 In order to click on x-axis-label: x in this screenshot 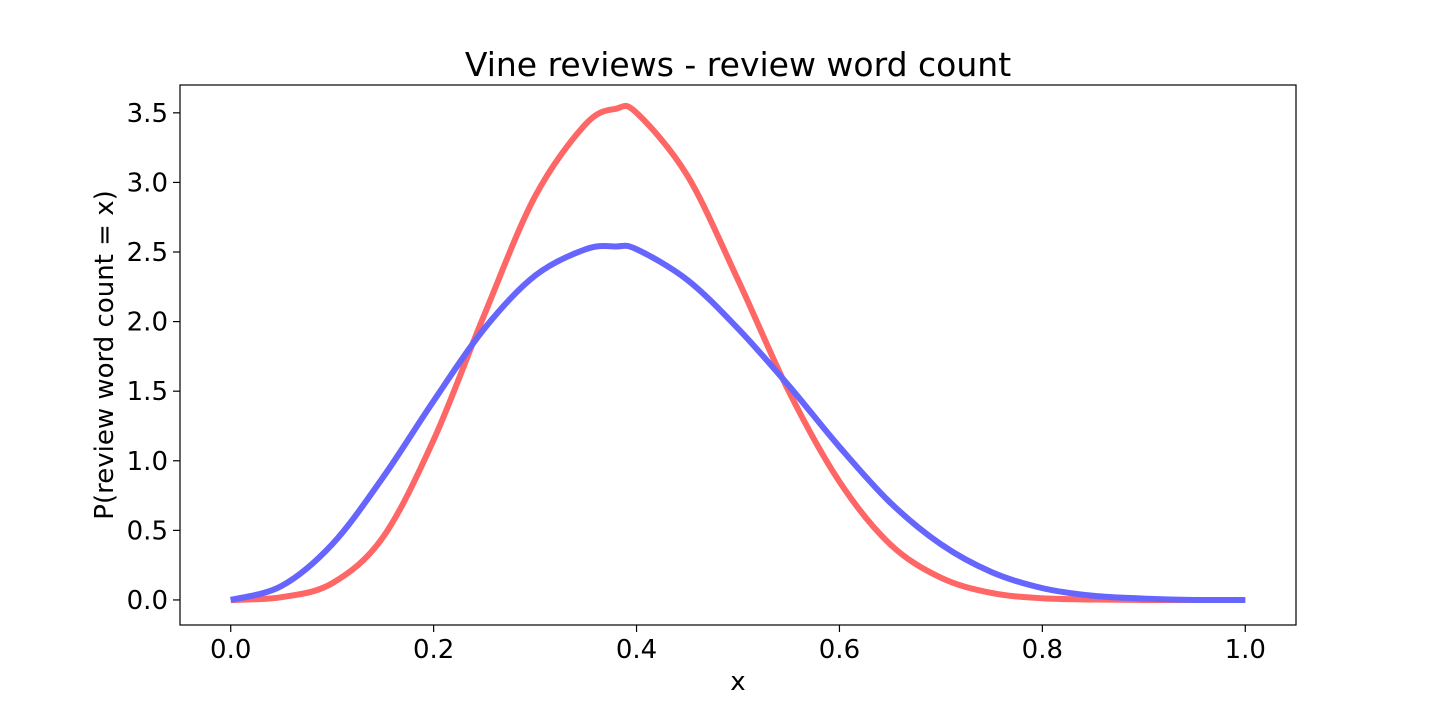, I will do `click(737, 682)`.